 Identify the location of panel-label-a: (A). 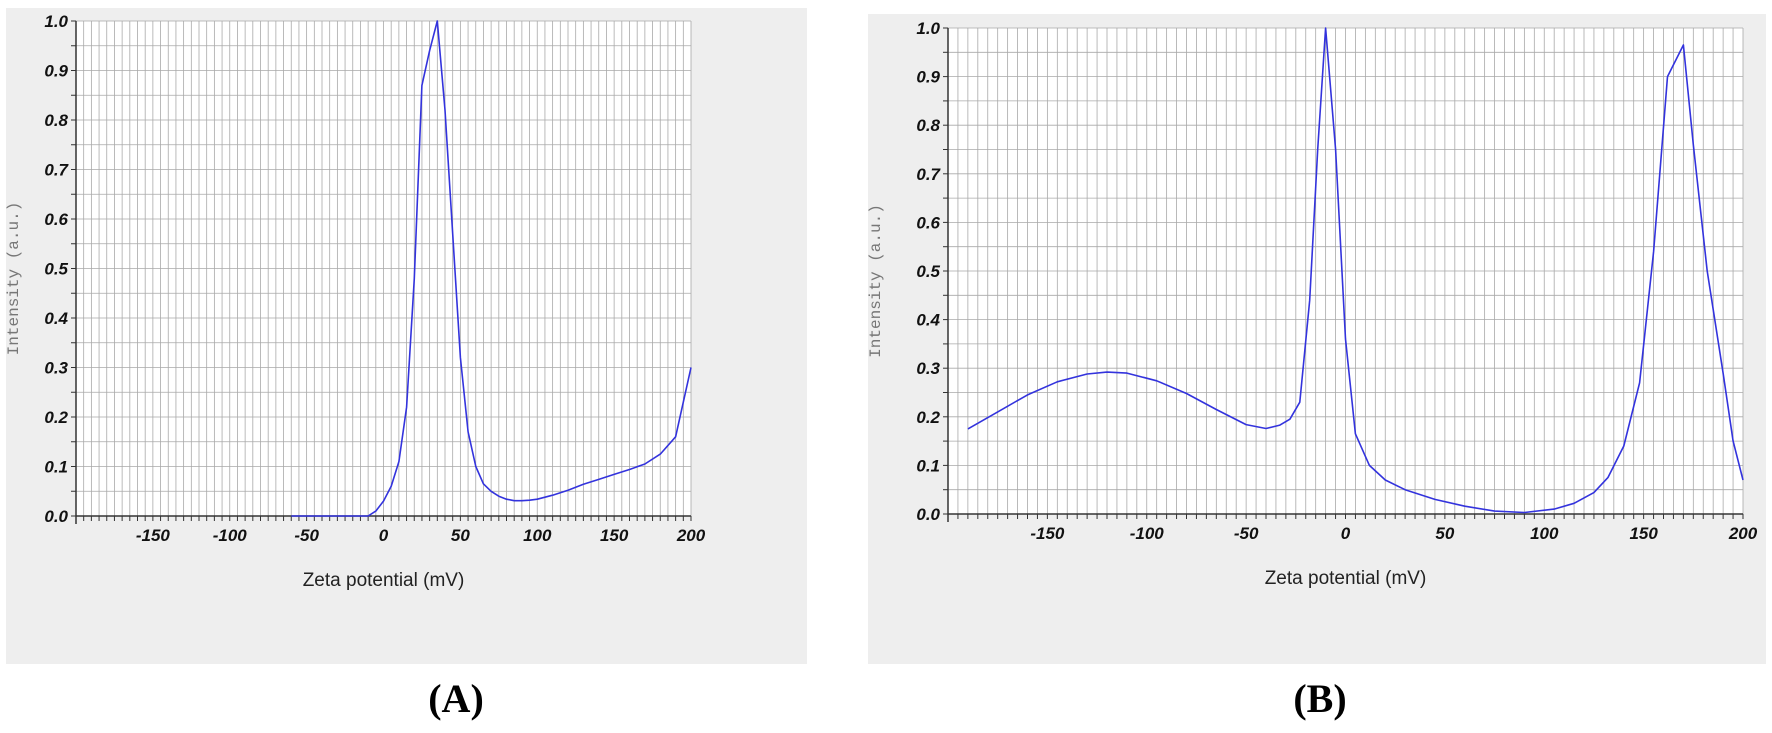
(456, 698).